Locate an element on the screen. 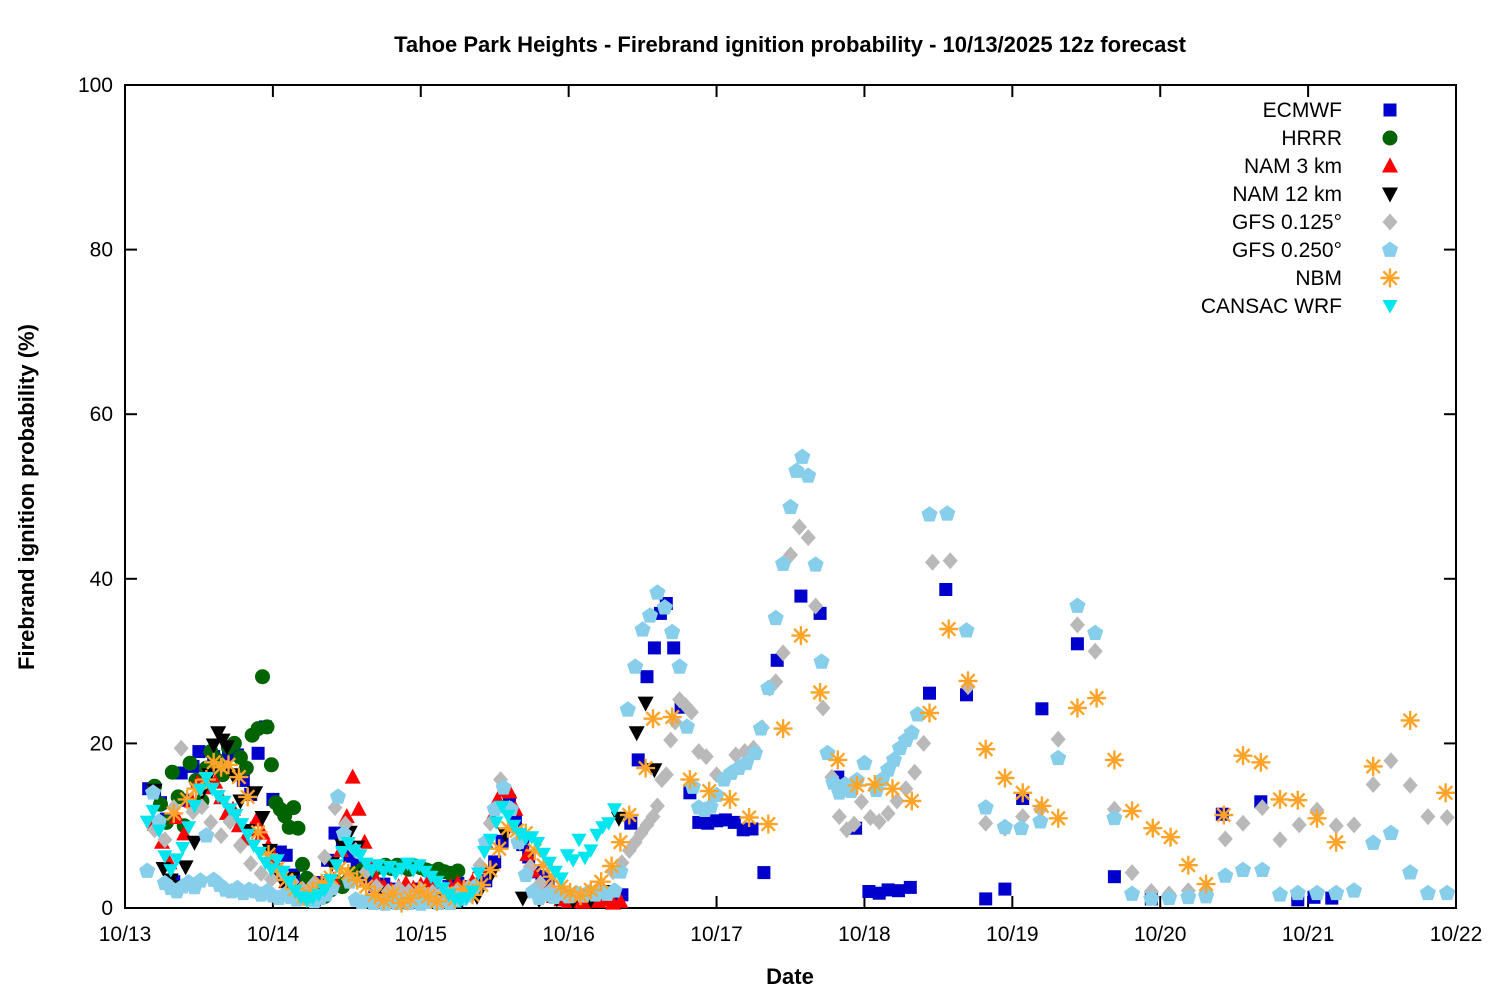 Image resolution: width=1500 pixels, height=1000 pixels. legend-label: GFS 0.125° is located at coordinates (1287, 222).